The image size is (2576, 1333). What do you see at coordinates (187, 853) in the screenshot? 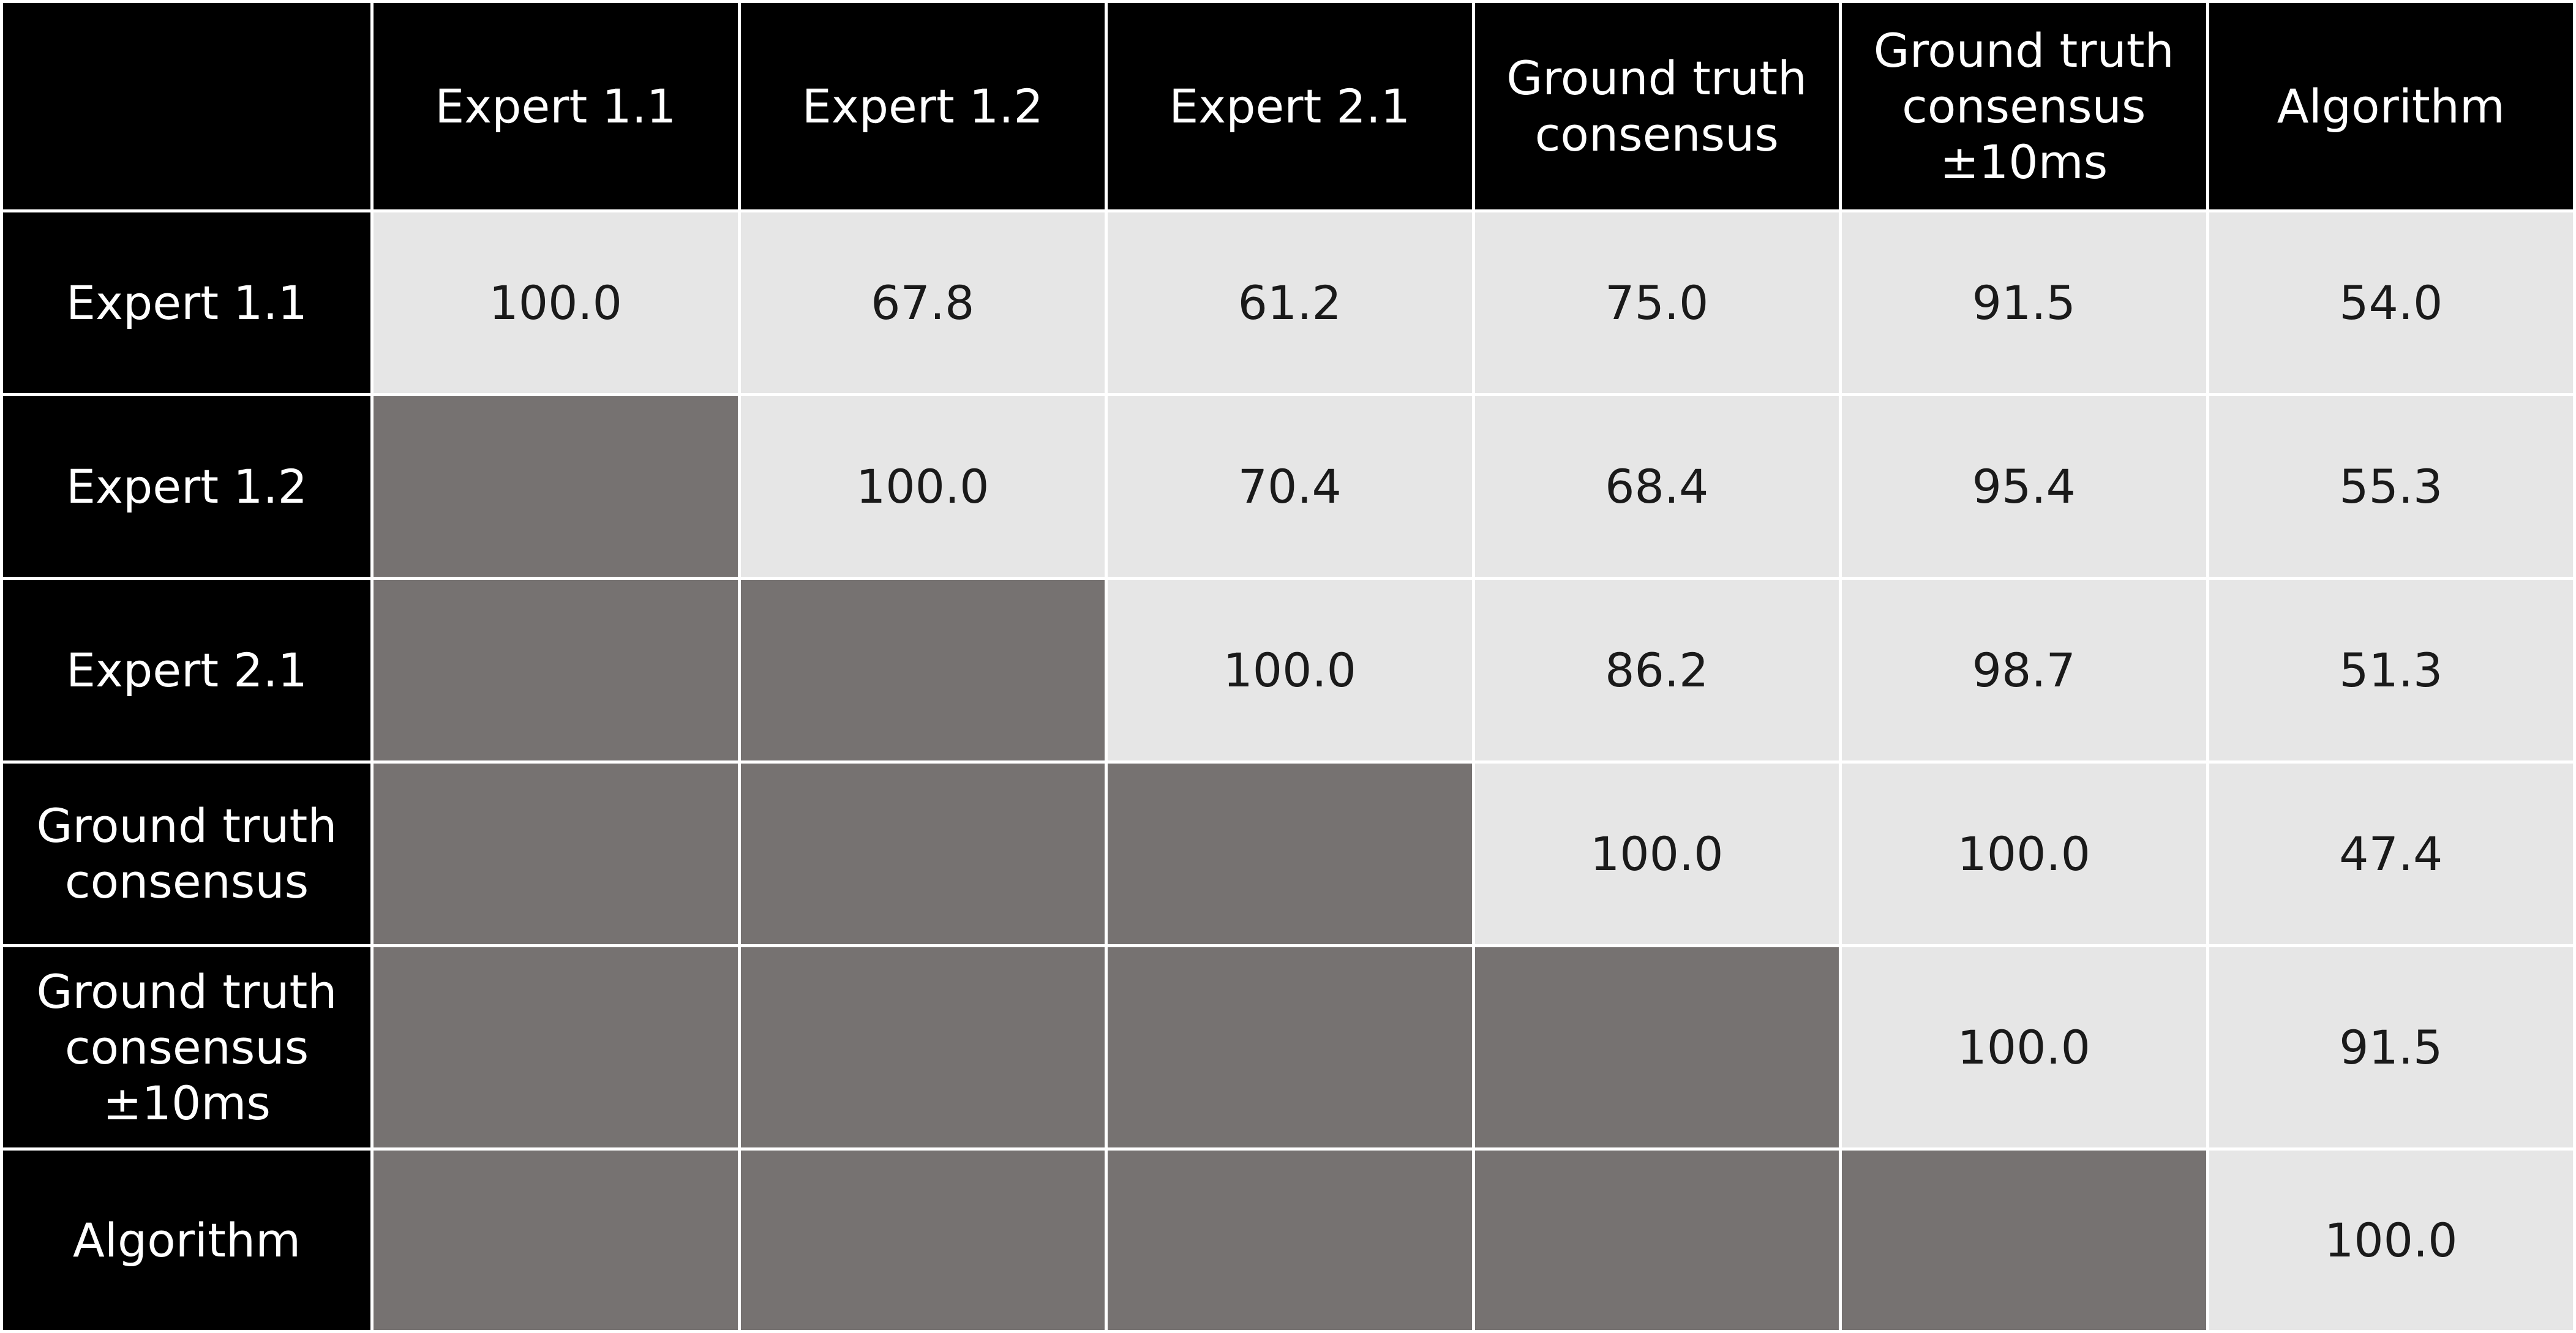
I see `row-header: Ground truth consensus` at bounding box center [187, 853].